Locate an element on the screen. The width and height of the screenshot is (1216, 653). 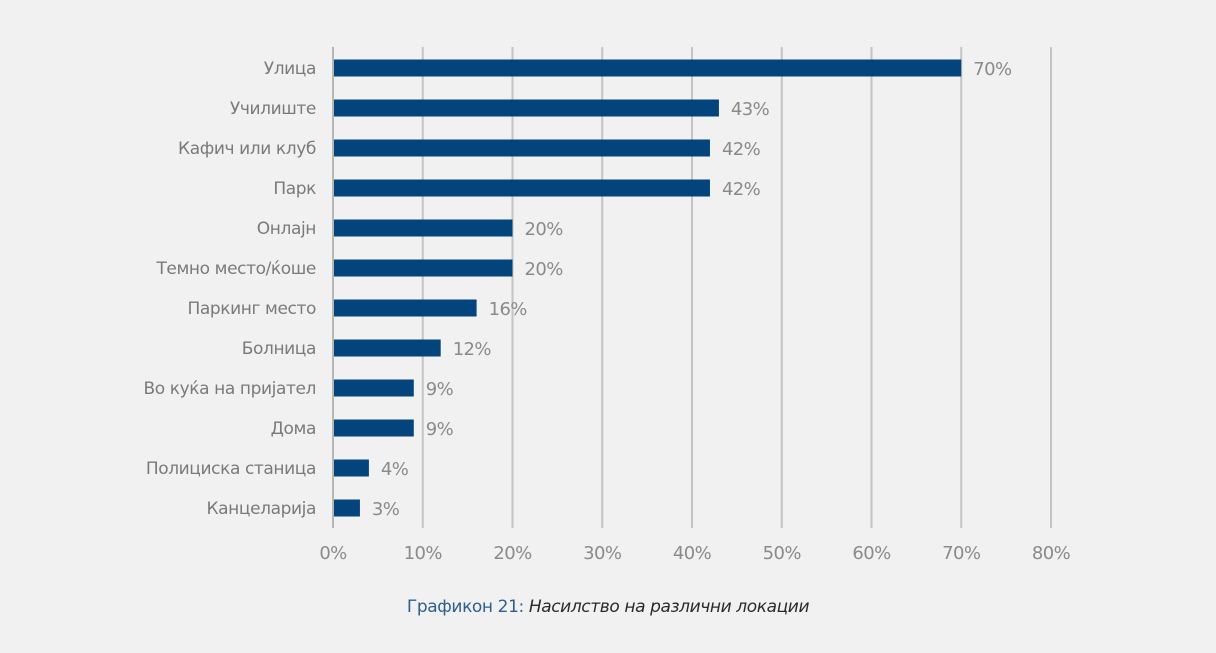
value-label: 4% is located at coordinates (395, 469).